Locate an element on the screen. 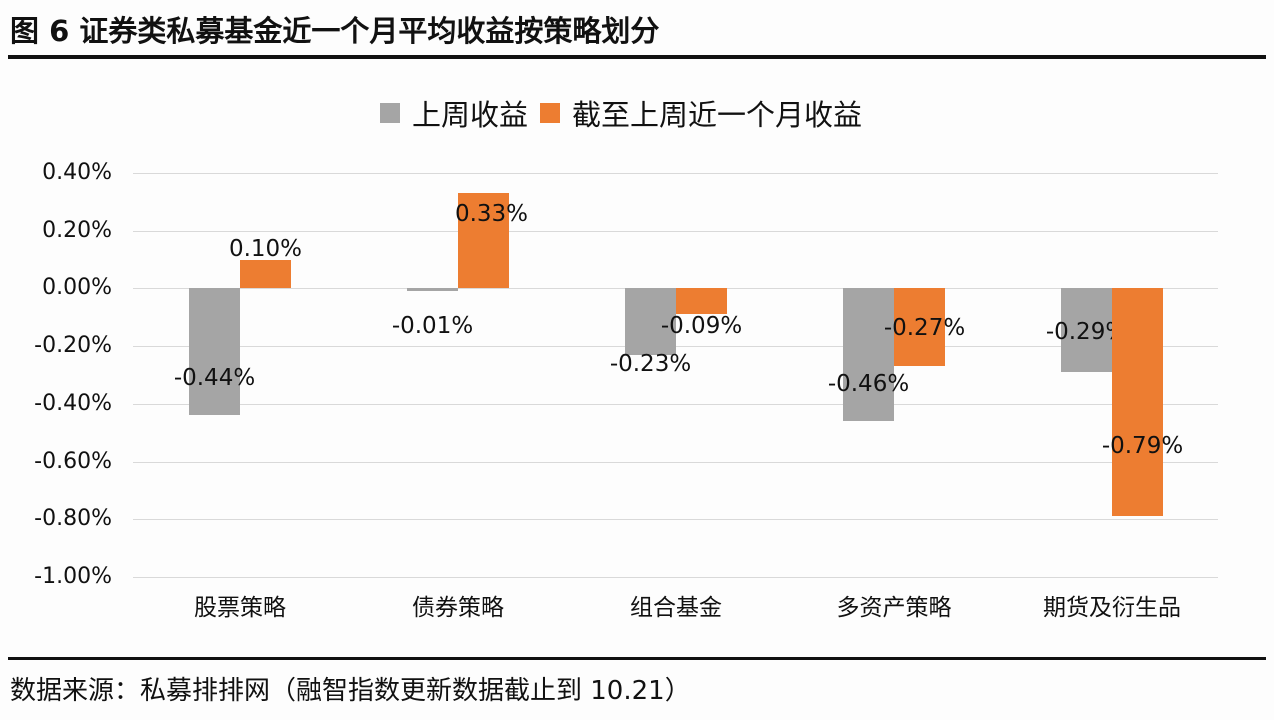 This screenshot has width=1274, height=720. y-tick-label: 0.00% is located at coordinates (77, 287).